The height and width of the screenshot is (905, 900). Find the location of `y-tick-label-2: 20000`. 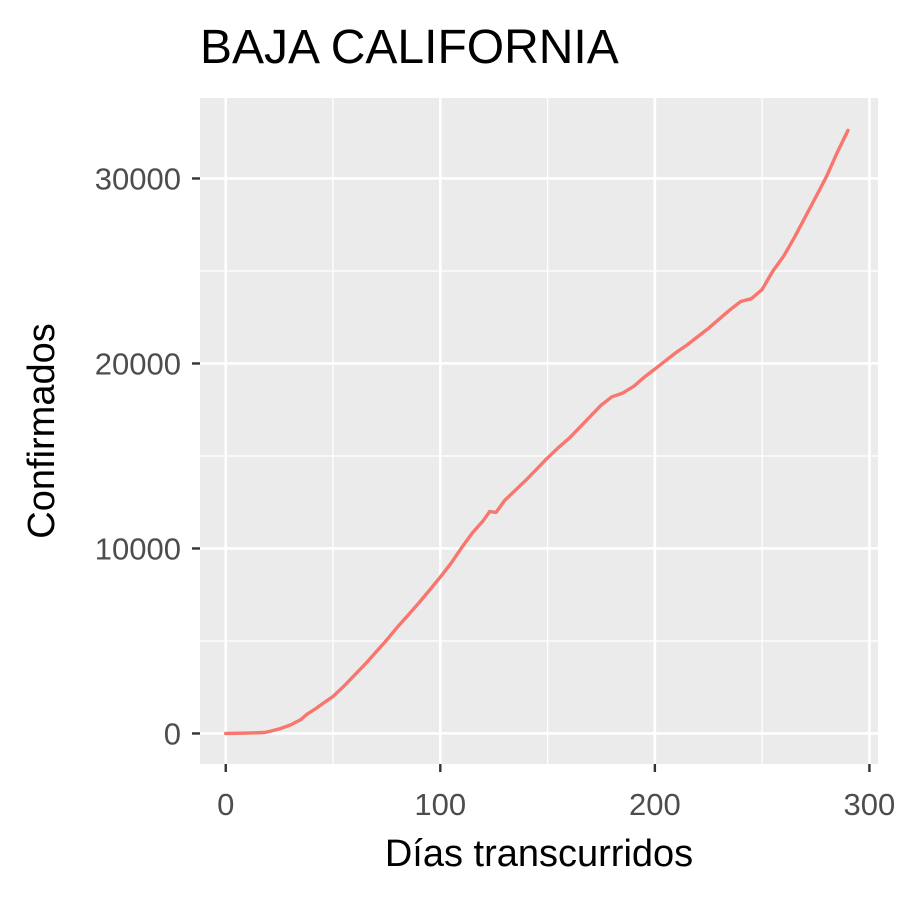

y-tick-label-2: 20000 is located at coordinates (138, 363).